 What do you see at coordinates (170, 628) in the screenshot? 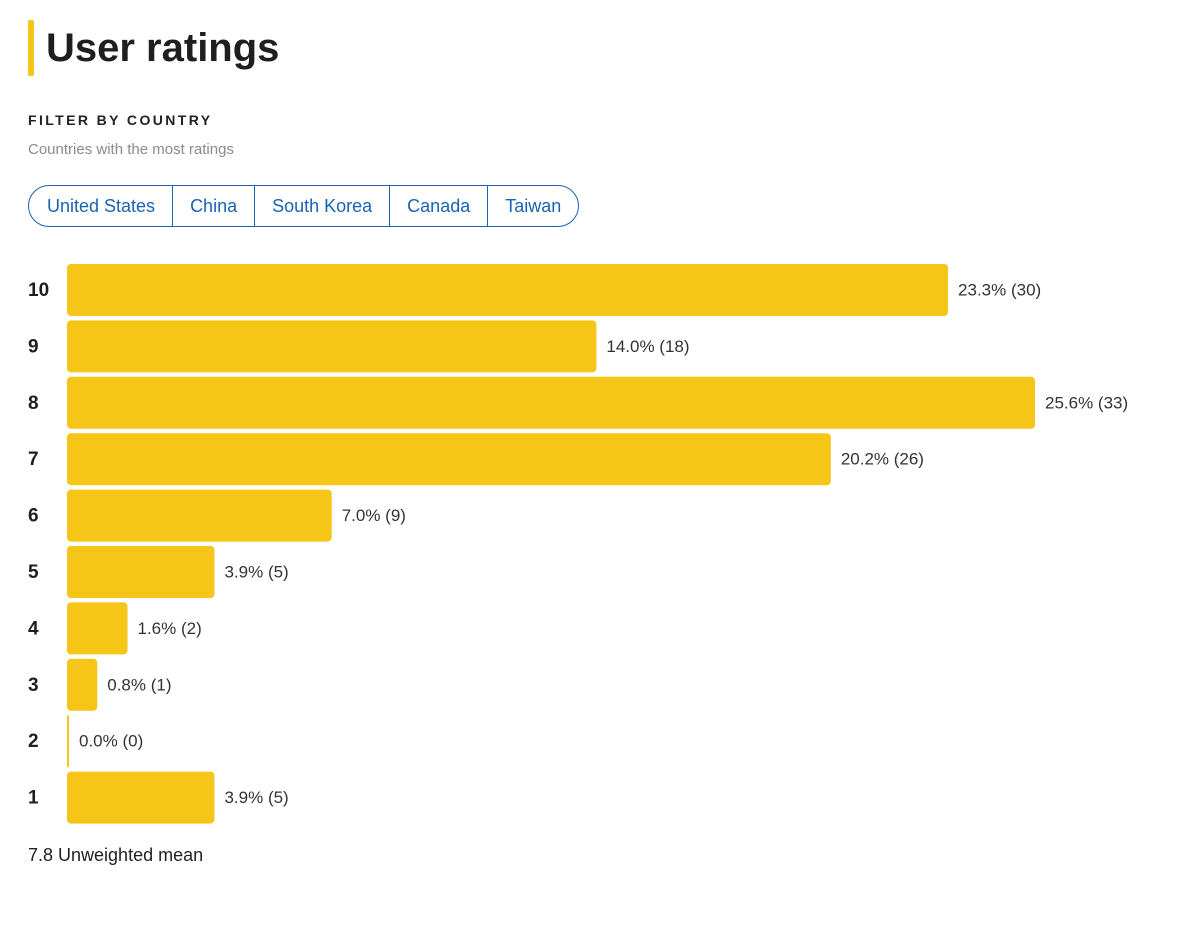
I see `value-label: 1.6% (2)` at bounding box center [170, 628].